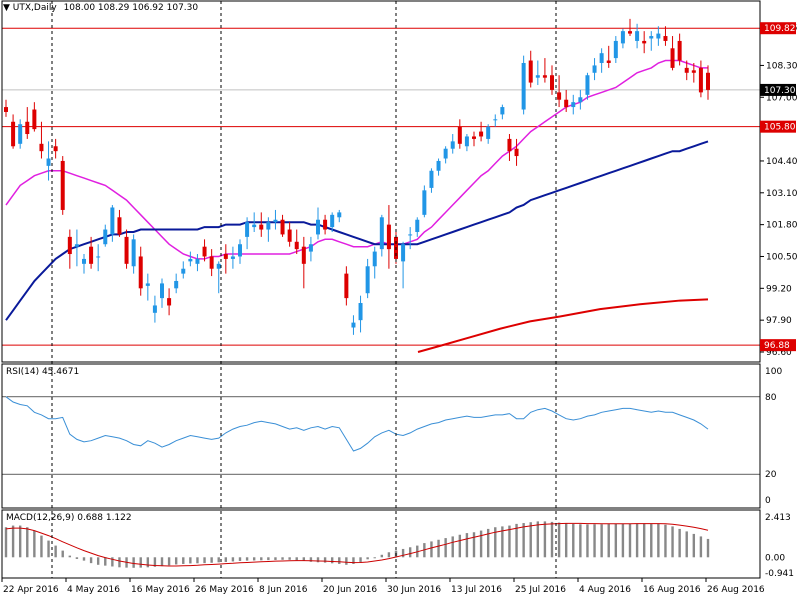 This screenshot has height=600, width=800. Describe the element at coordinates (779, 574) in the screenshot. I see `macd-tick-label: -0.941` at that location.